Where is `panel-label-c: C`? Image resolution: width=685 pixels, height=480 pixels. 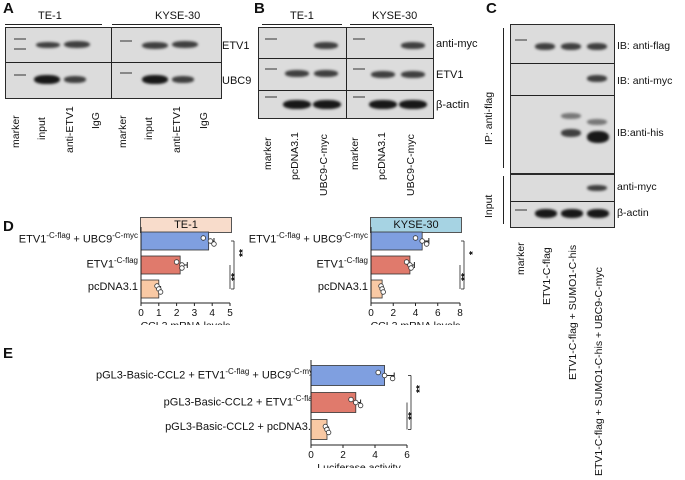
panel-label-c: C is located at coordinates (491, 8).